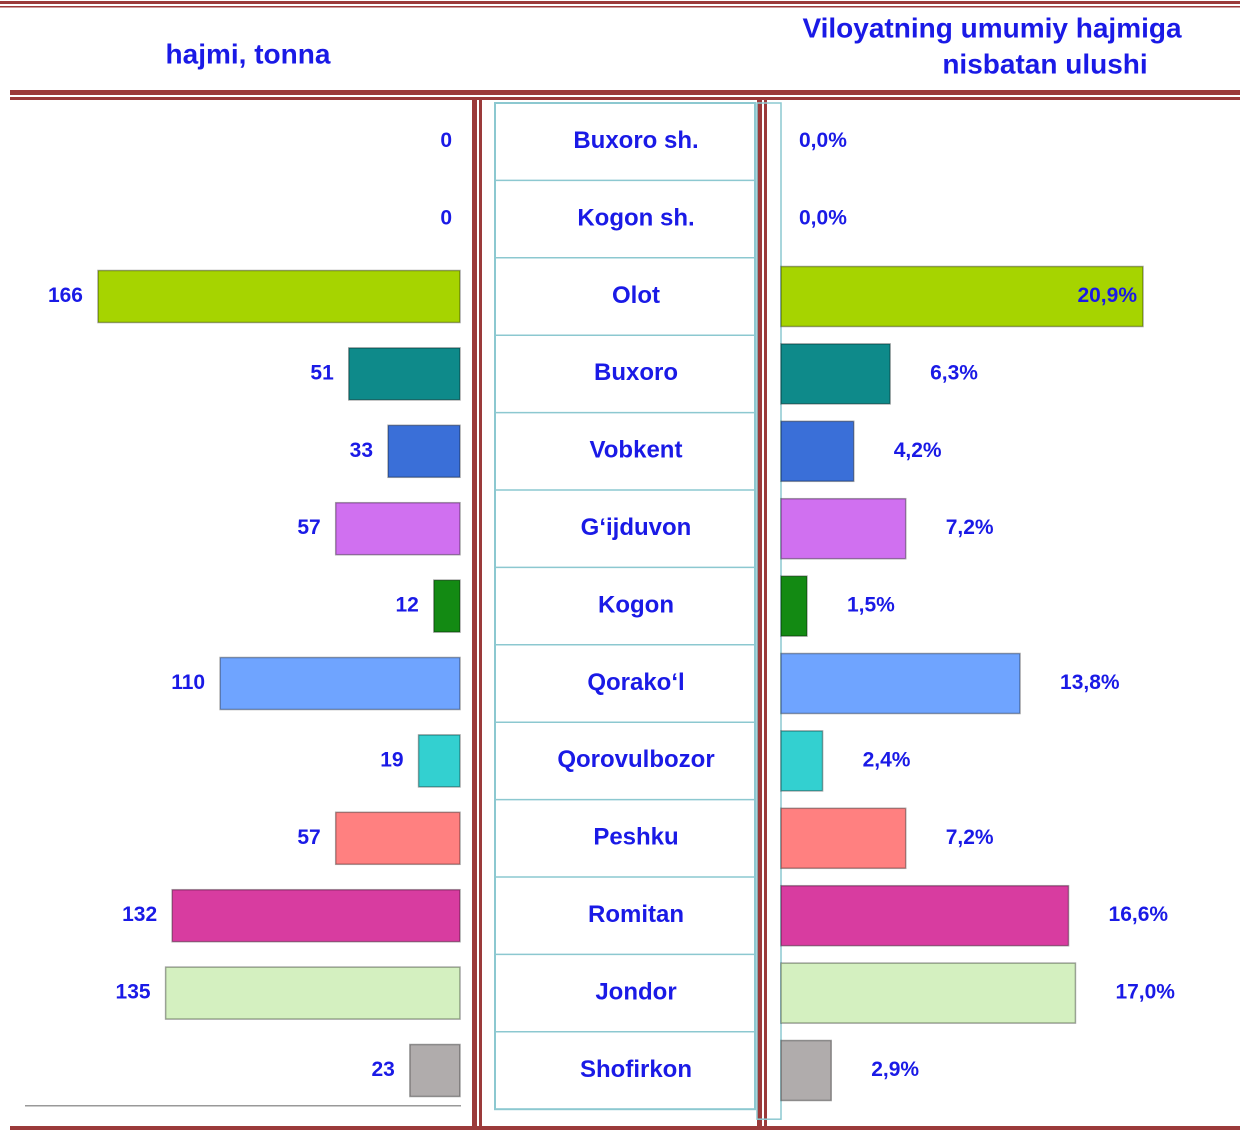 This screenshot has height=1131, width=1240. Describe the element at coordinates (133, 992) in the screenshot. I see `value-label: 135` at that location.